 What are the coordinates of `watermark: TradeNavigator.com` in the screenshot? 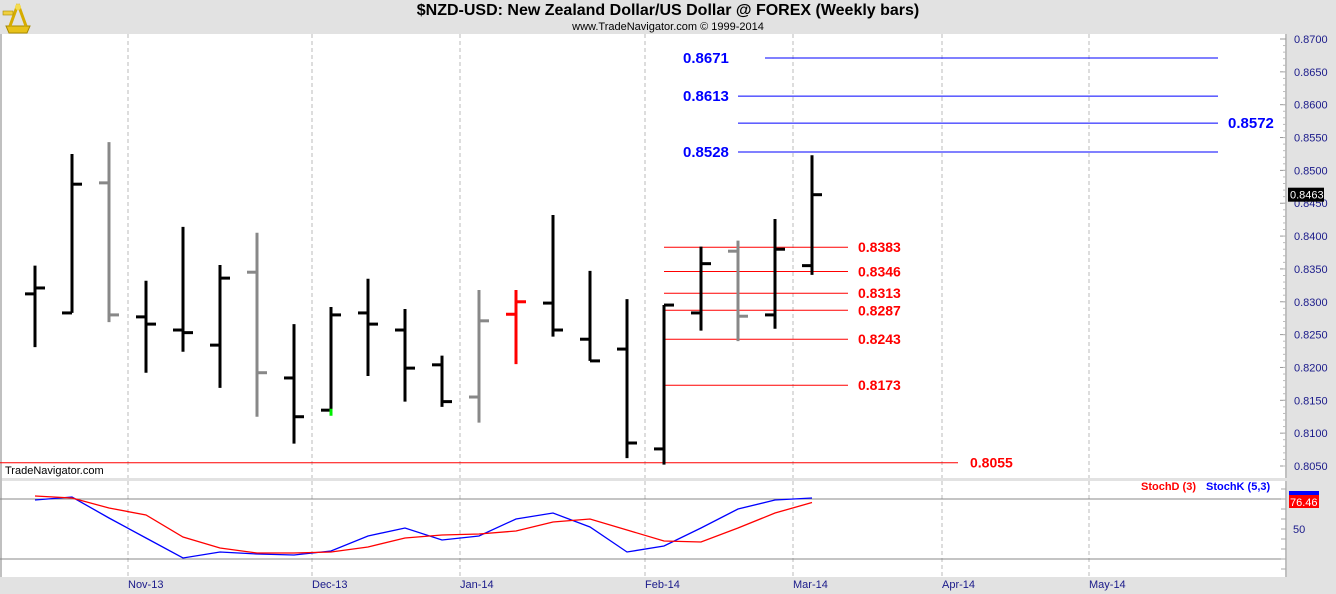 It's located at (54, 471).